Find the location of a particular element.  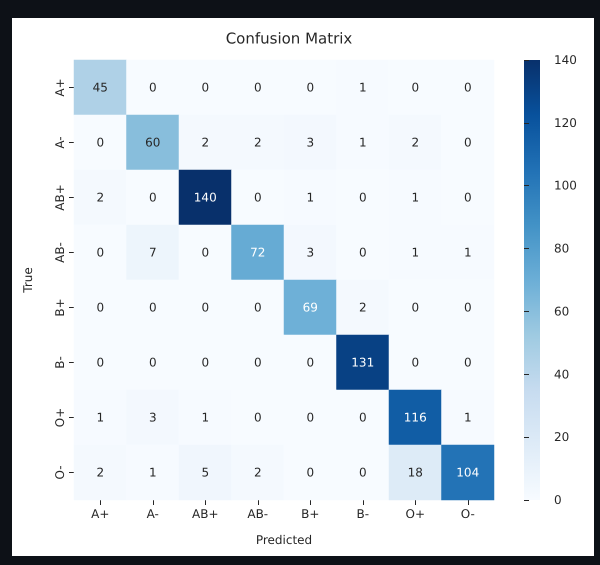

y-tick-label: A- is located at coordinates (60, 142).